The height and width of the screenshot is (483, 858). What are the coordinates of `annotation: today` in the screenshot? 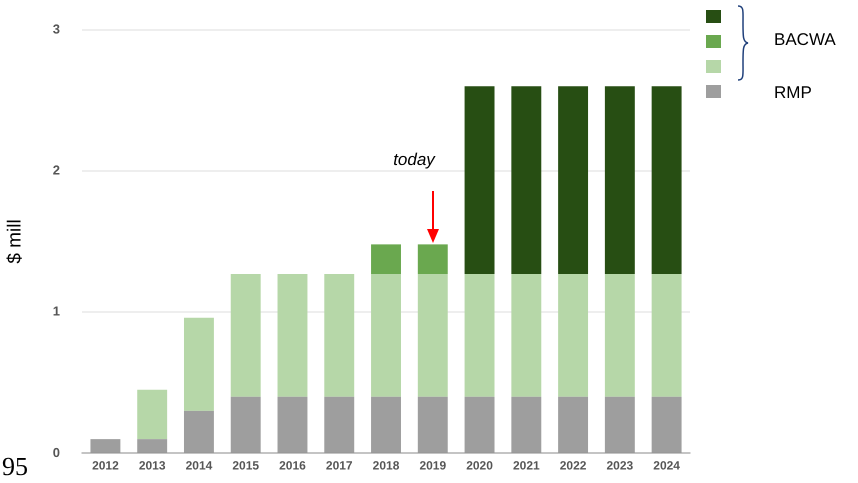 It's located at (414, 160).